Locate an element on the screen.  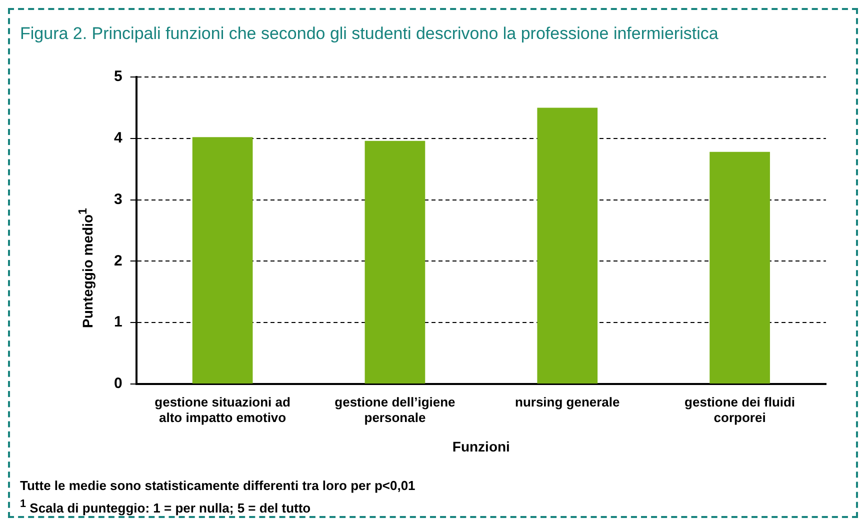
x-tick-label: gestione dell’igiene personale is located at coordinates (395, 409).